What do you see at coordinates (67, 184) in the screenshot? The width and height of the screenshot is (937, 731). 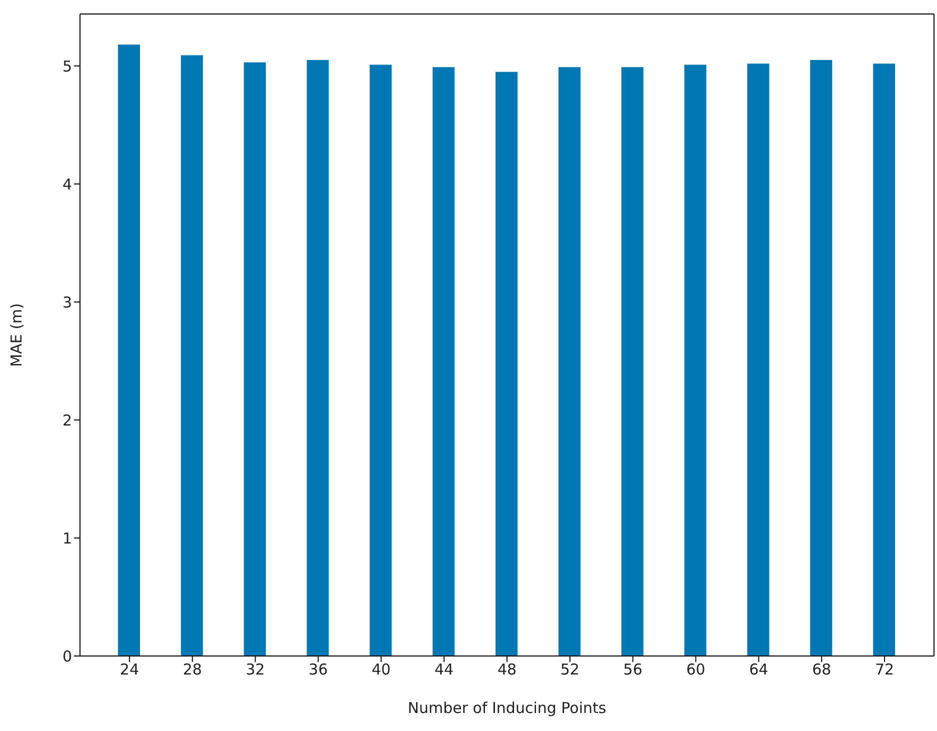 I see `y-tick-label: 4` at bounding box center [67, 184].